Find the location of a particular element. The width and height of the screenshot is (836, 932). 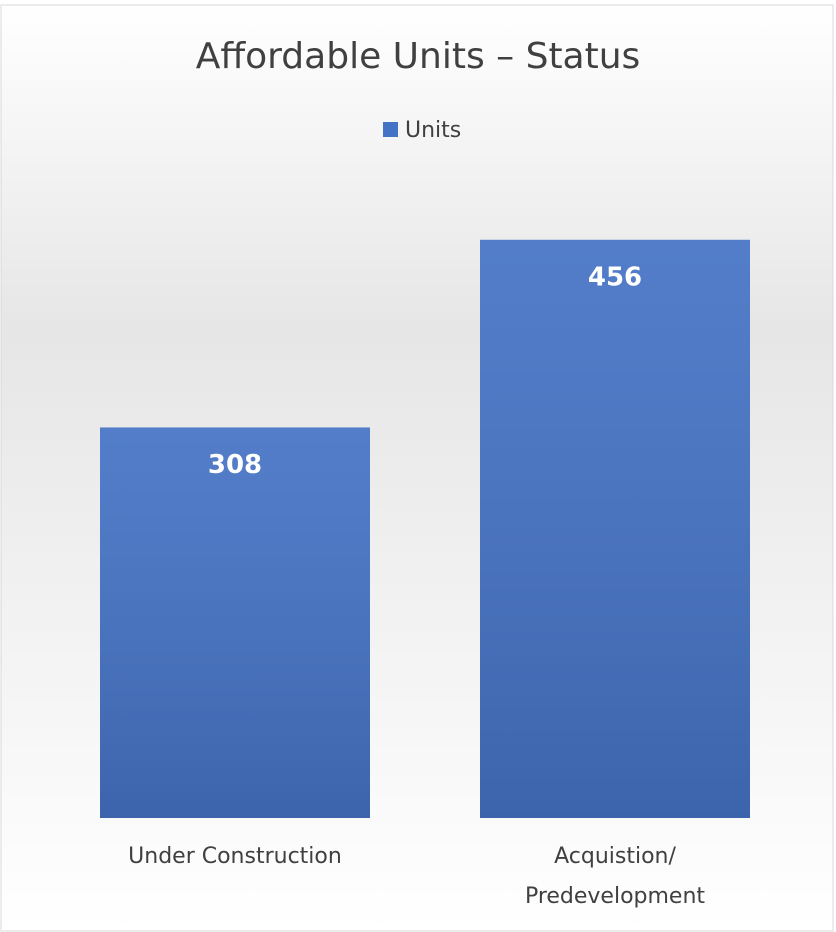

x-tick-label: Acquistion/ Predevelopment is located at coordinates (615, 876).